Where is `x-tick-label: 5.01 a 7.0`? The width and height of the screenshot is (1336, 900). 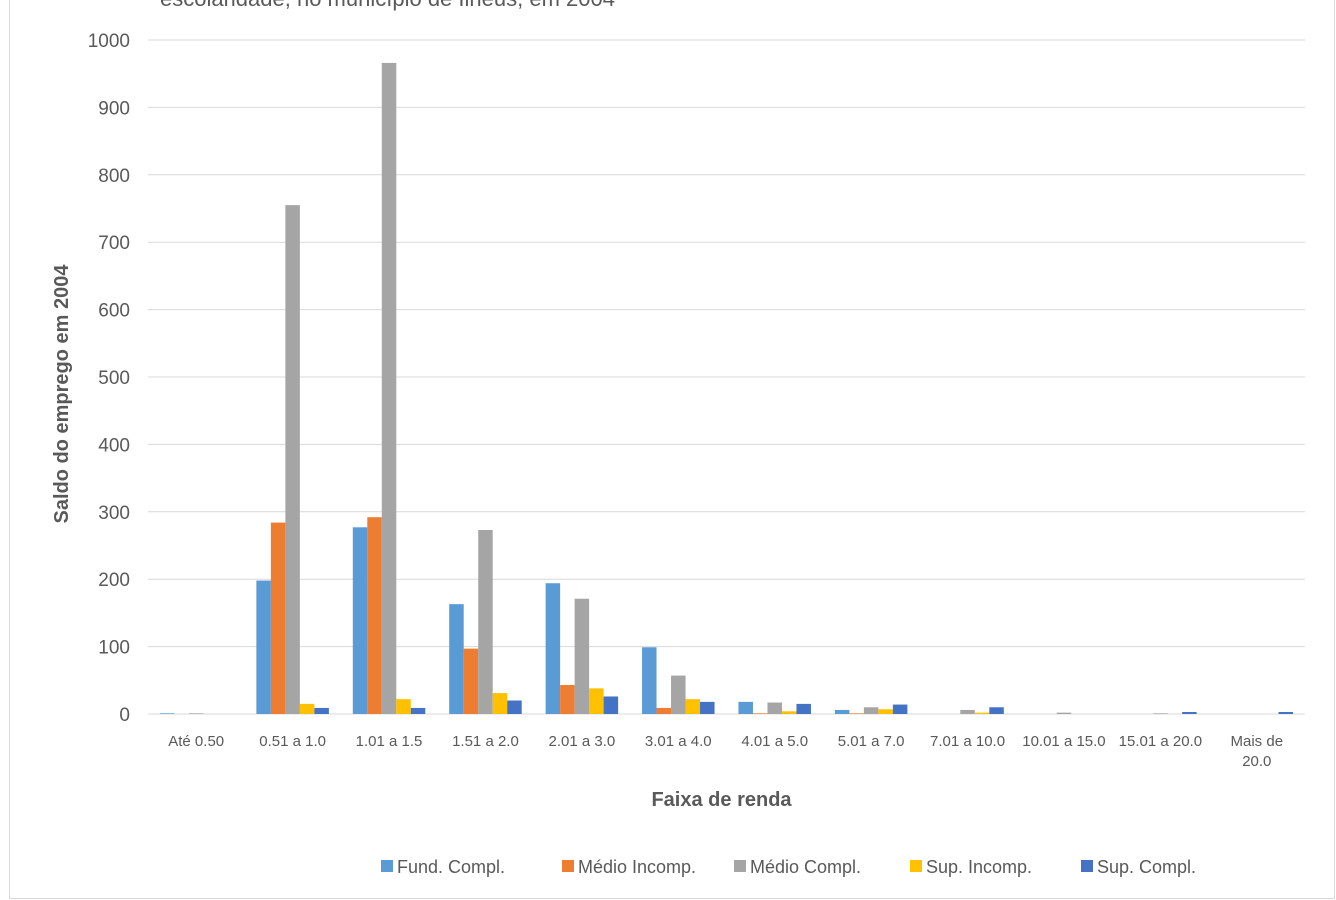
x-tick-label: 5.01 a 7.0 is located at coordinates (871, 741).